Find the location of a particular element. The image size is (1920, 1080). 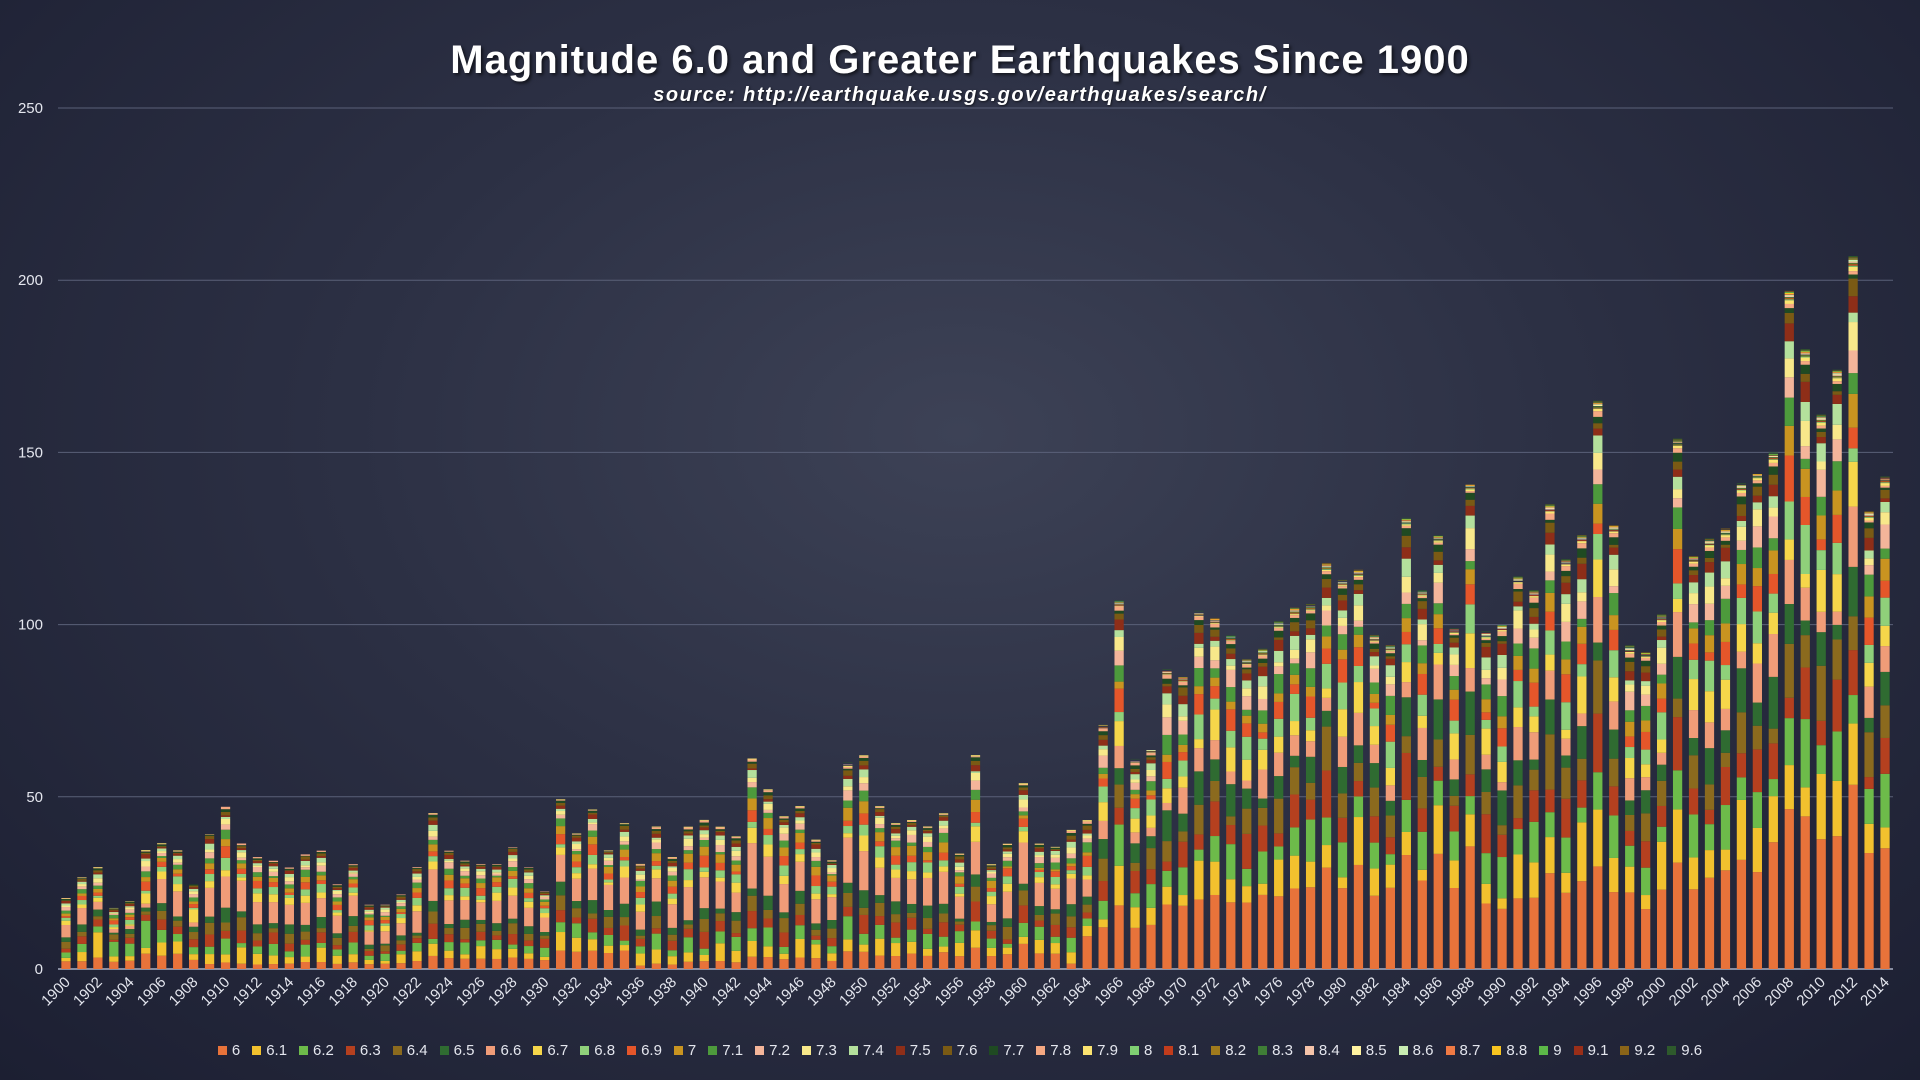

x-tick-label: 1932 is located at coordinates (567, 992).